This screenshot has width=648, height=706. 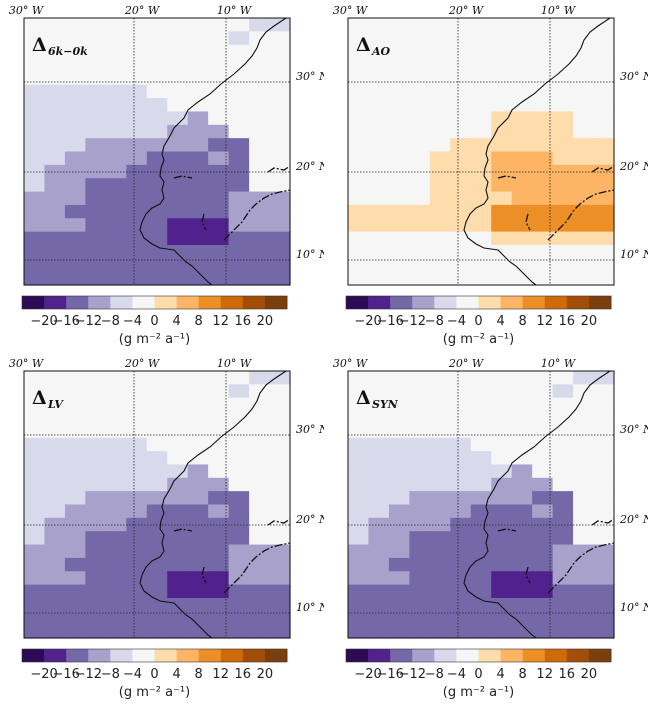 What do you see at coordinates (581, 568) in the screenshot?
I see `country-border` at bounding box center [581, 568].